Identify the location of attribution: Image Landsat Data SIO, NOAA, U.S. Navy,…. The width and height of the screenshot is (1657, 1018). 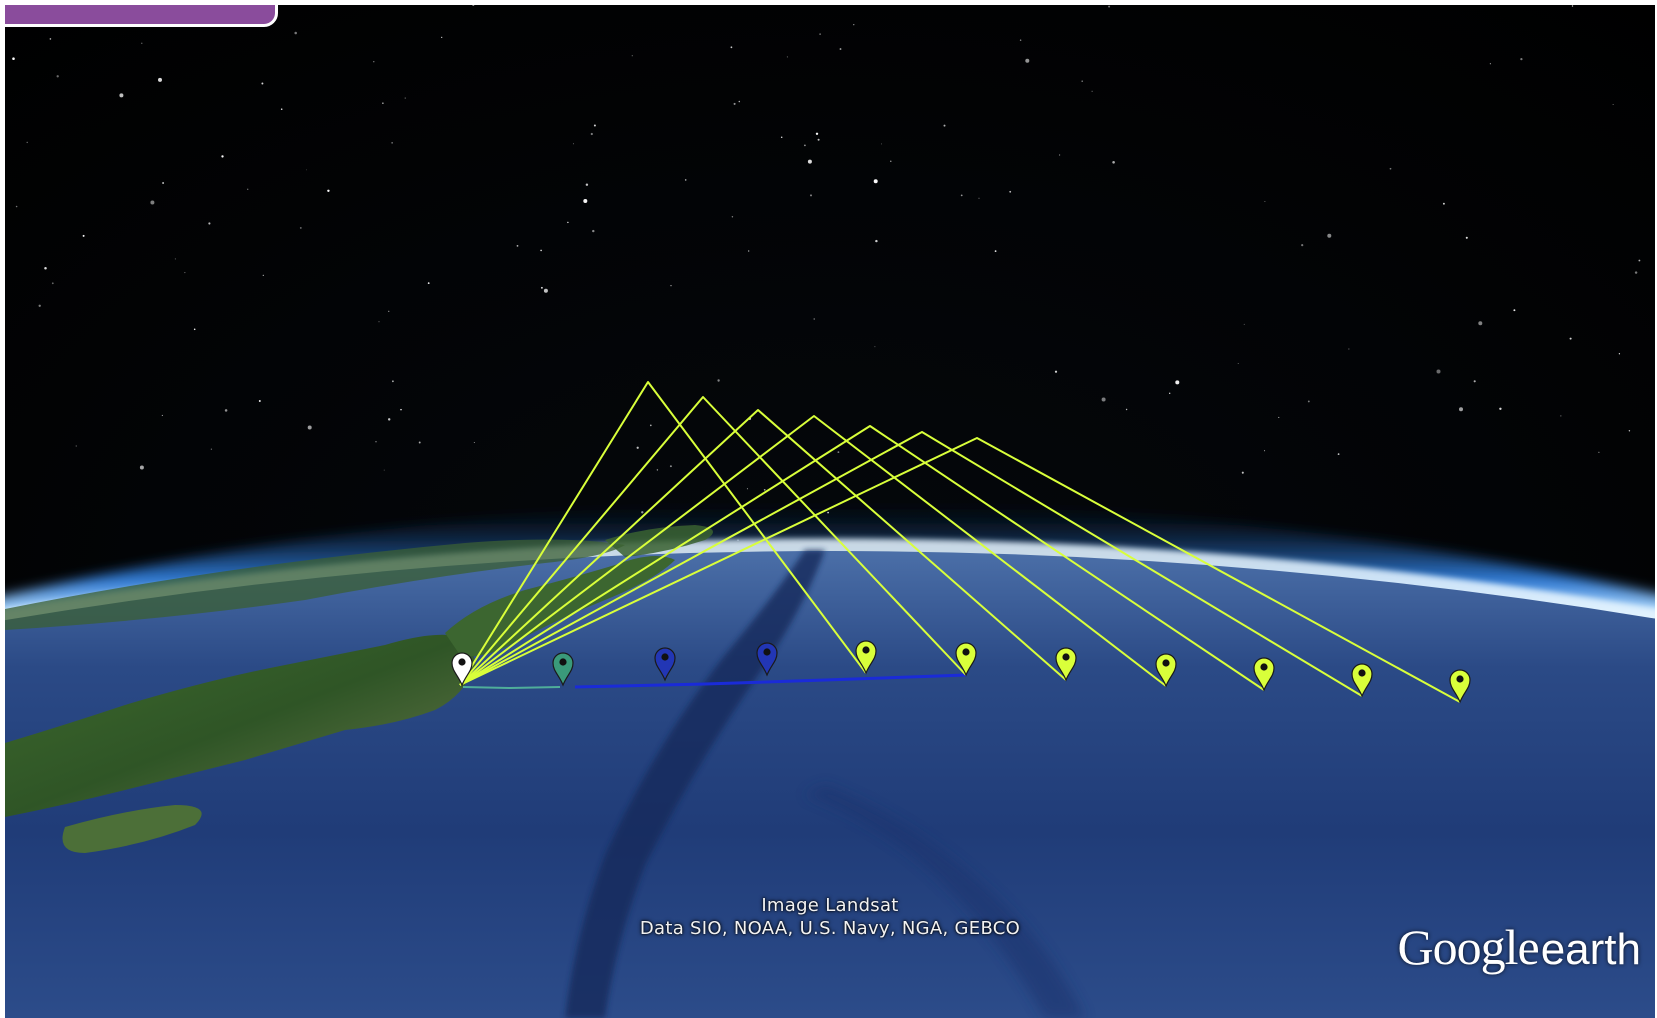
(830, 917).